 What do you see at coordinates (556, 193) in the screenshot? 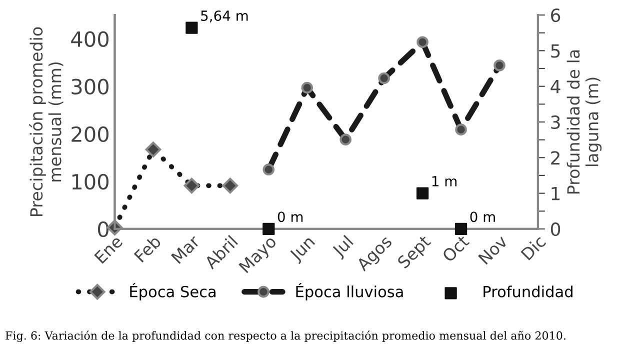
I see `y2-tick-label: 1` at bounding box center [556, 193].